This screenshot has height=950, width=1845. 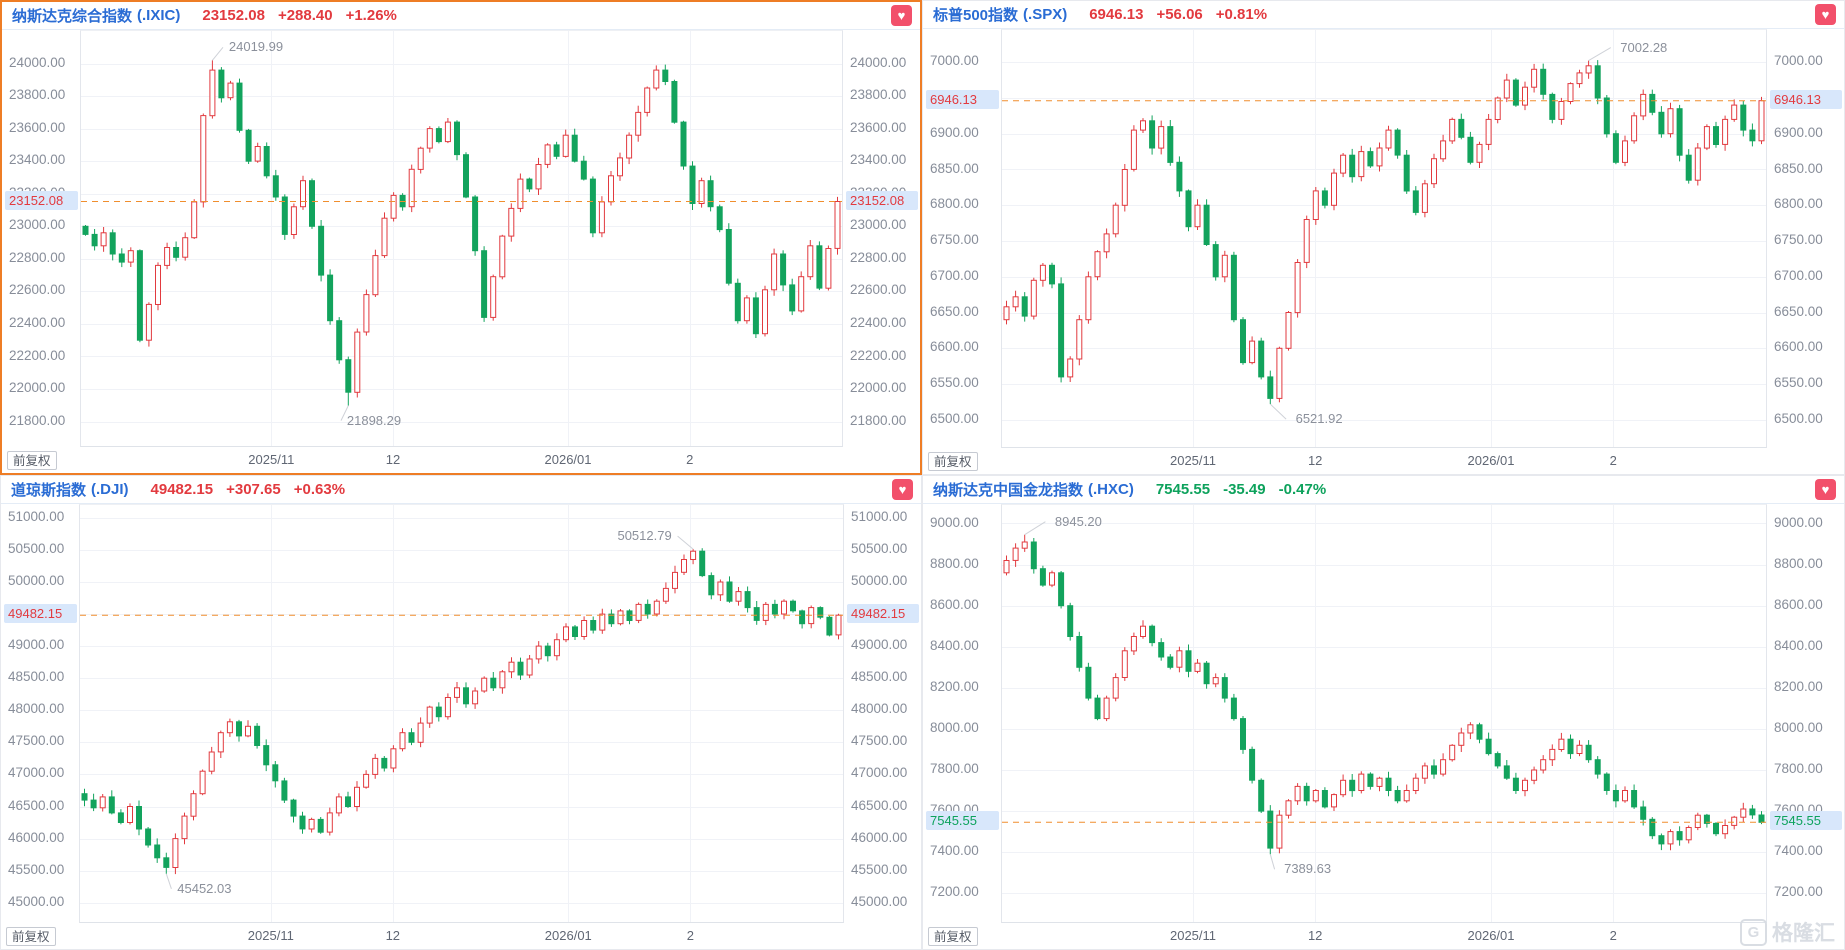 I want to click on index-price: 23152.08, so click(x=233, y=15).